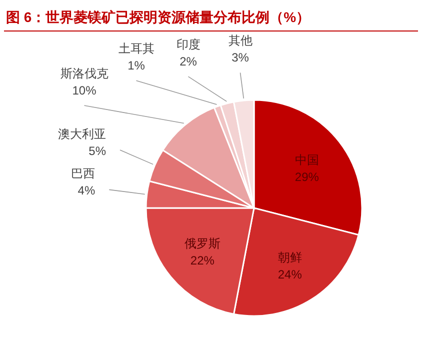 This screenshot has width=422, height=363. Describe the element at coordinates (290, 257) in the screenshot. I see `slice-label: 朝鲜` at that location.